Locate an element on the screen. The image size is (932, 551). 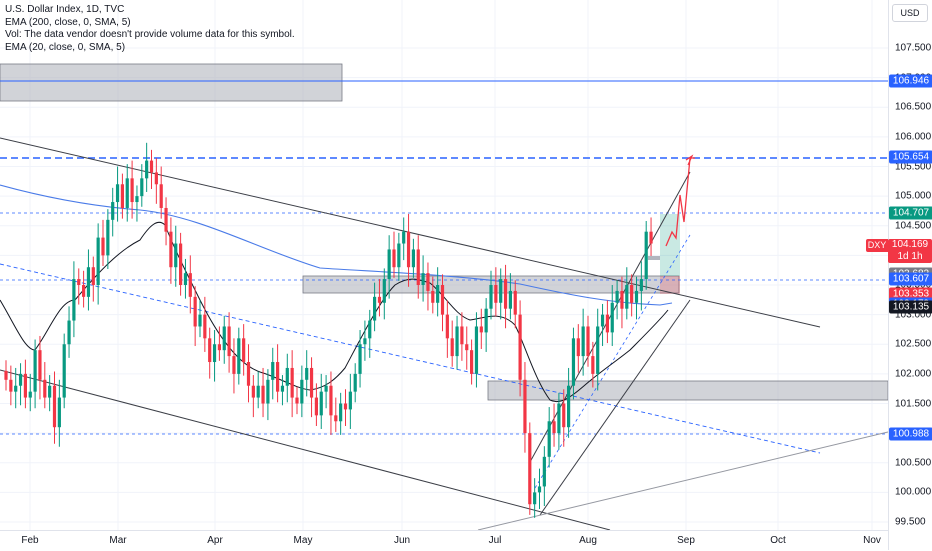
currency-button: USD is located at coordinates (910, 13).